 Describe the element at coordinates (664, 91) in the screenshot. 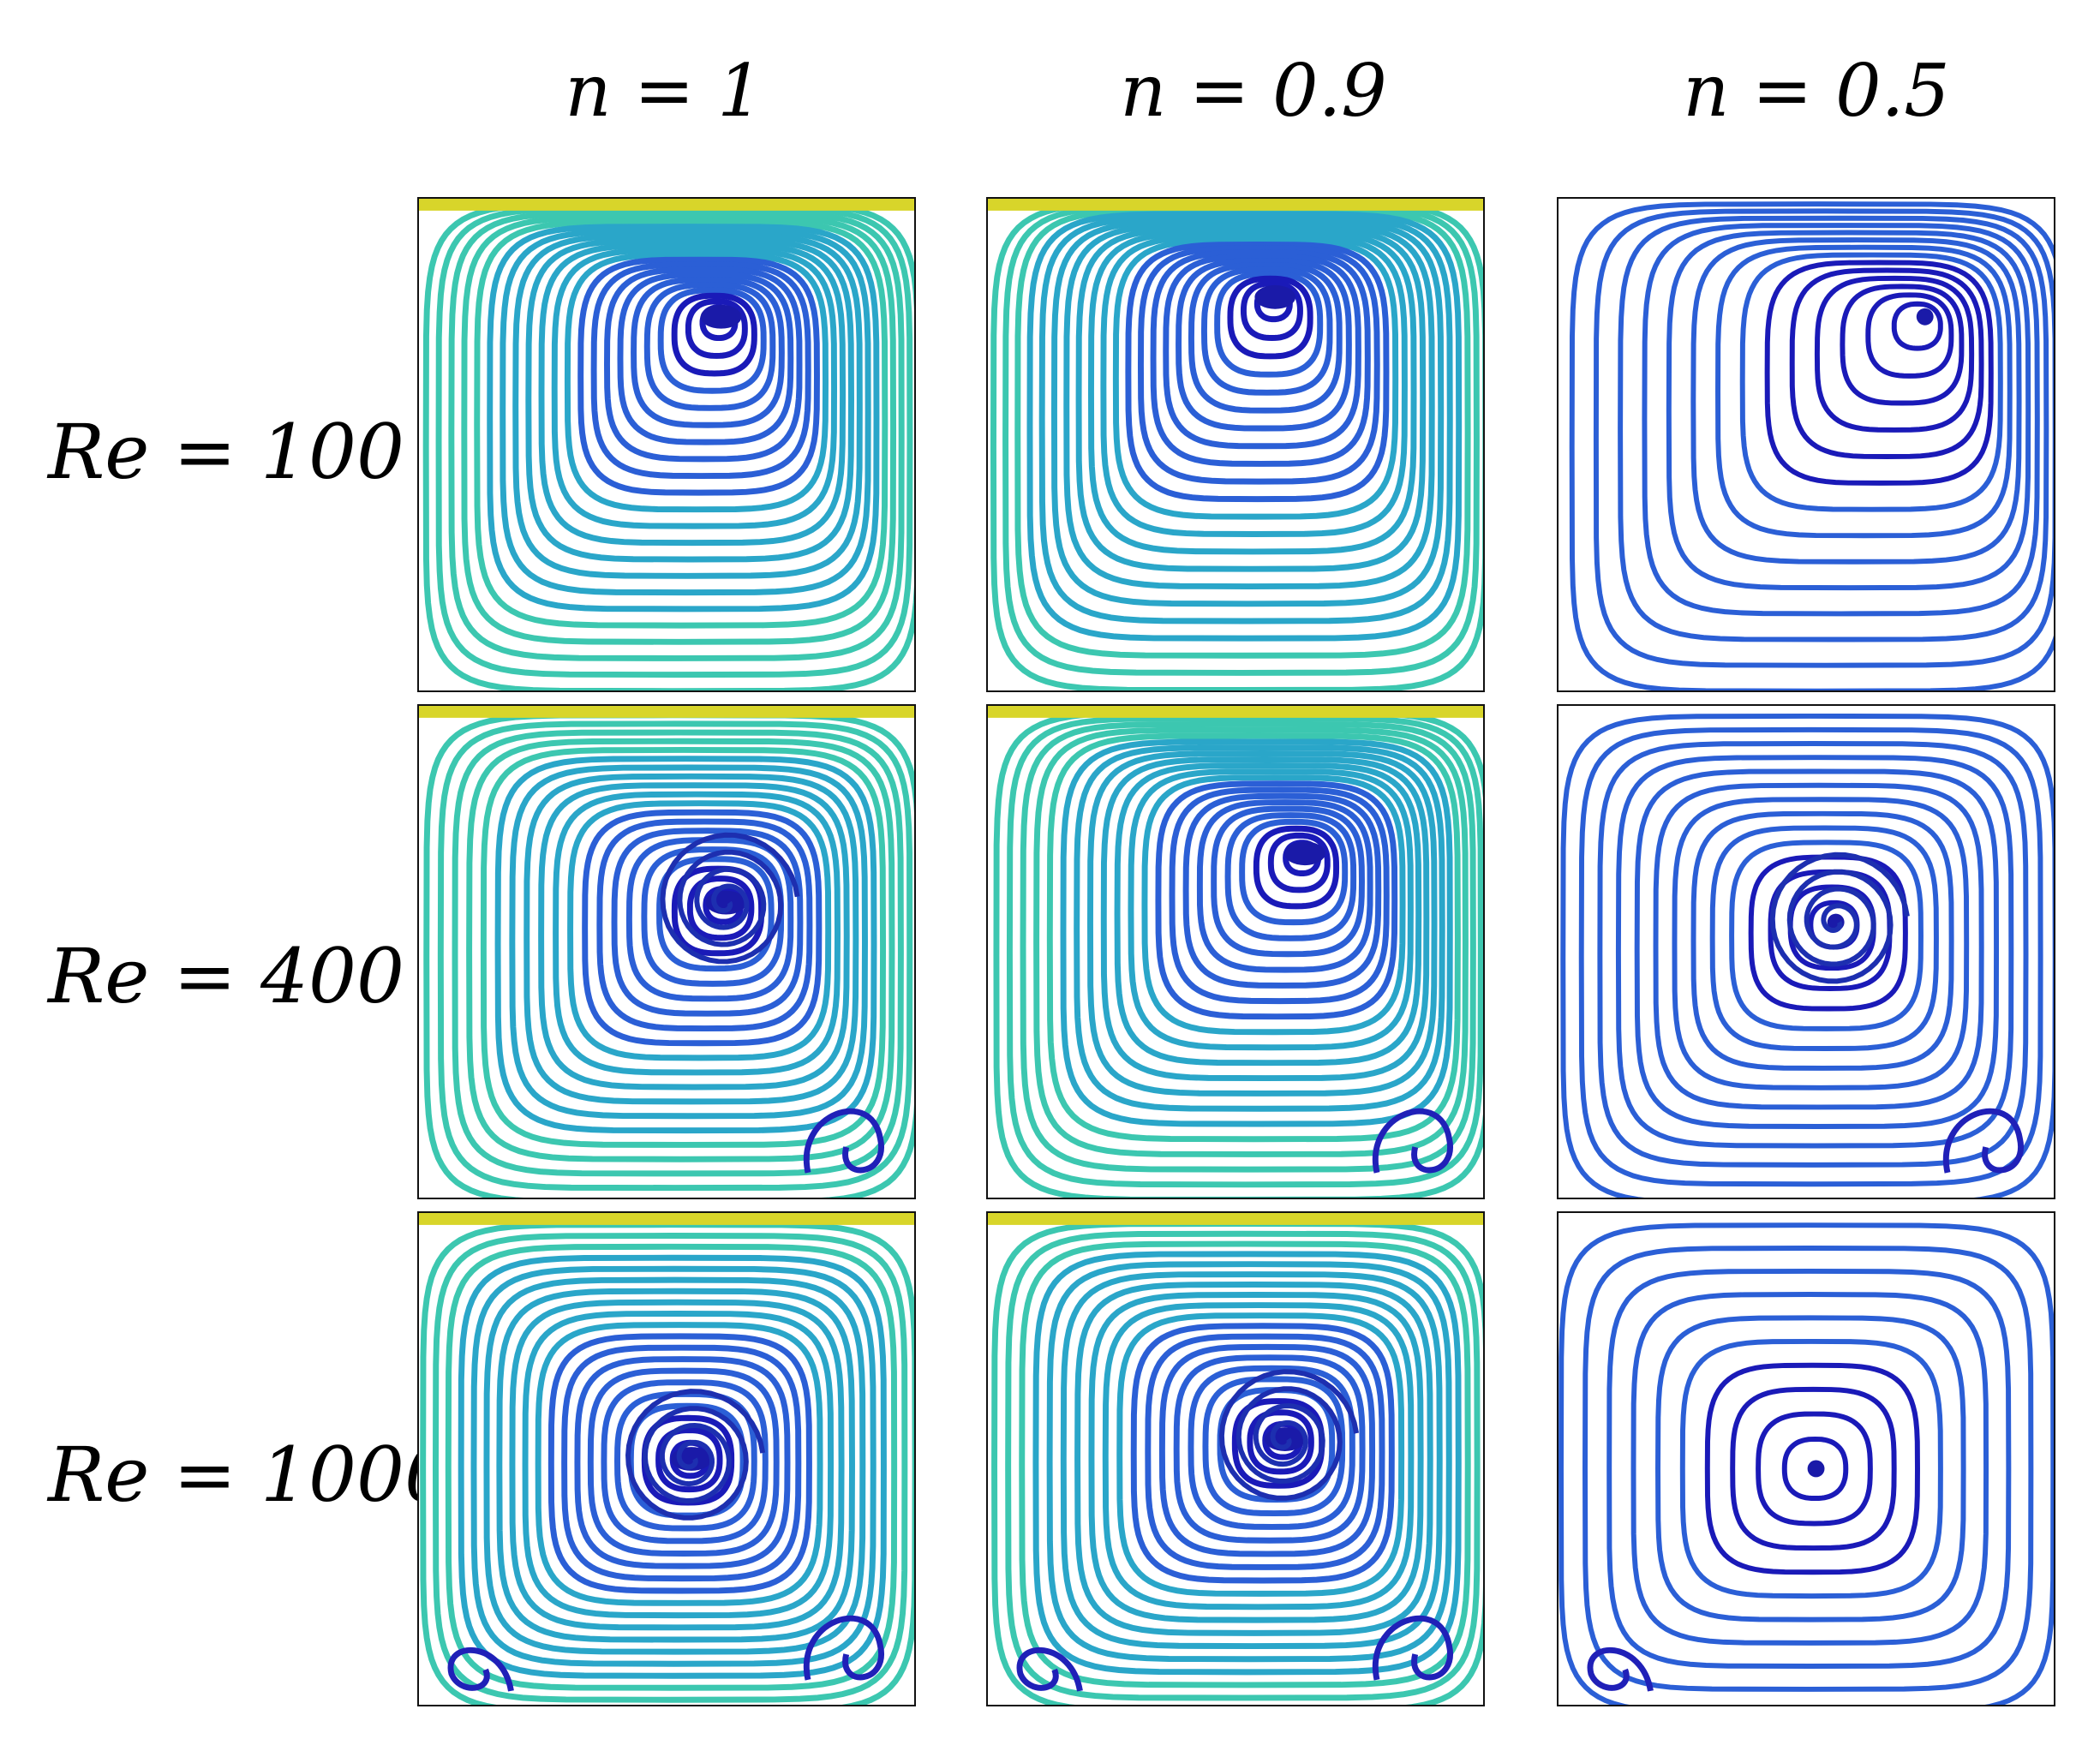

I see `column-label-n-1: n = 1` at that location.